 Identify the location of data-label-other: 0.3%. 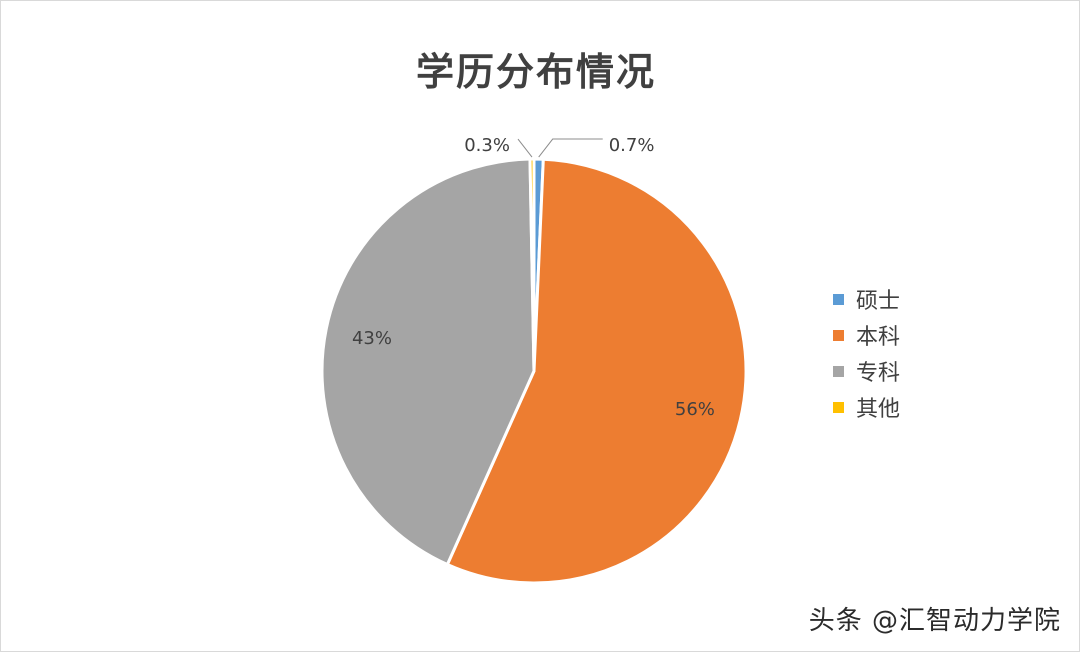
(487, 145).